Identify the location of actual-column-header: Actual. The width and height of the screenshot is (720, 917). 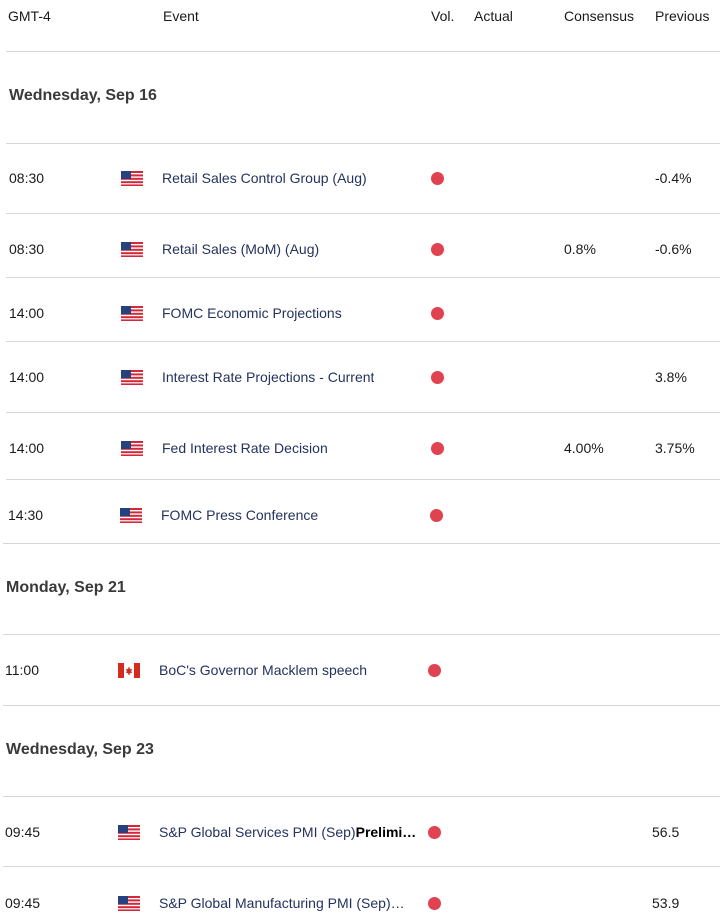
(493, 16).